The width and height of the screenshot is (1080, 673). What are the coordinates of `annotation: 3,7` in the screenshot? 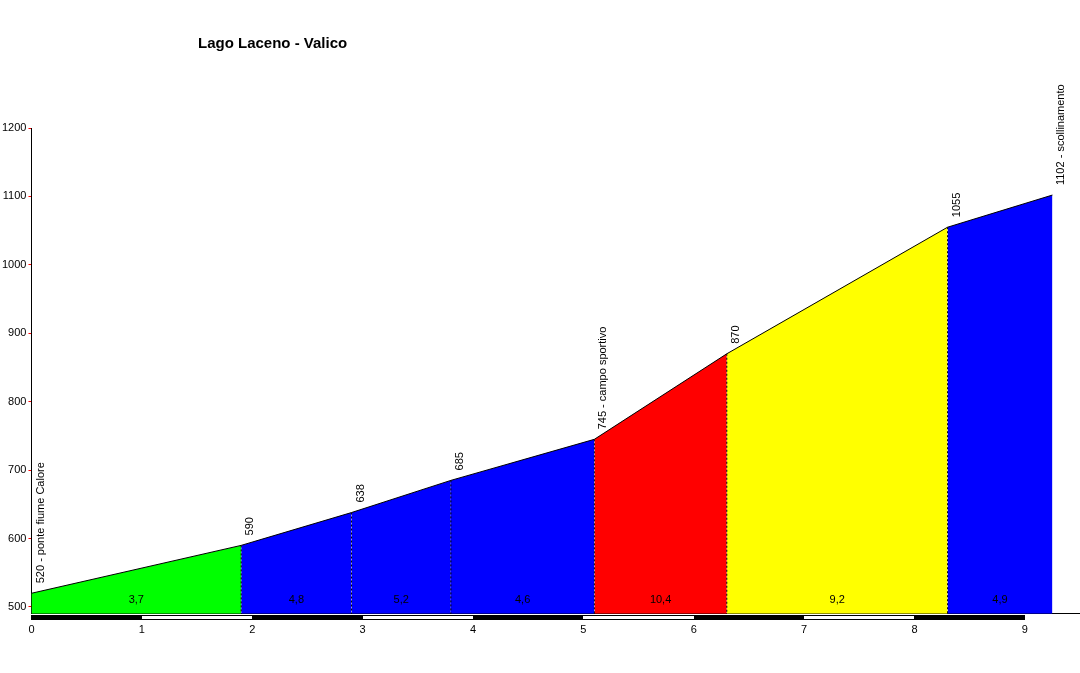 It's located at (136, 599).